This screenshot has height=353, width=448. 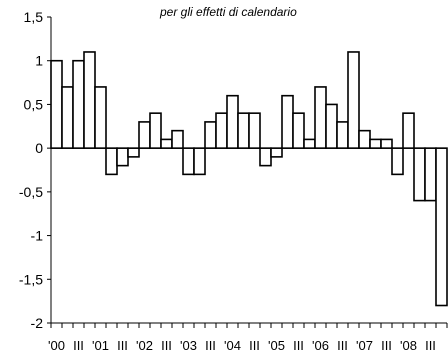 What do you see at coordinates (35, 170) in the screenshot?
I see `y-axis: 1,5 1 0,5 0 -0,5 -1 -1,5 -2` at bounding box center [35, 170].